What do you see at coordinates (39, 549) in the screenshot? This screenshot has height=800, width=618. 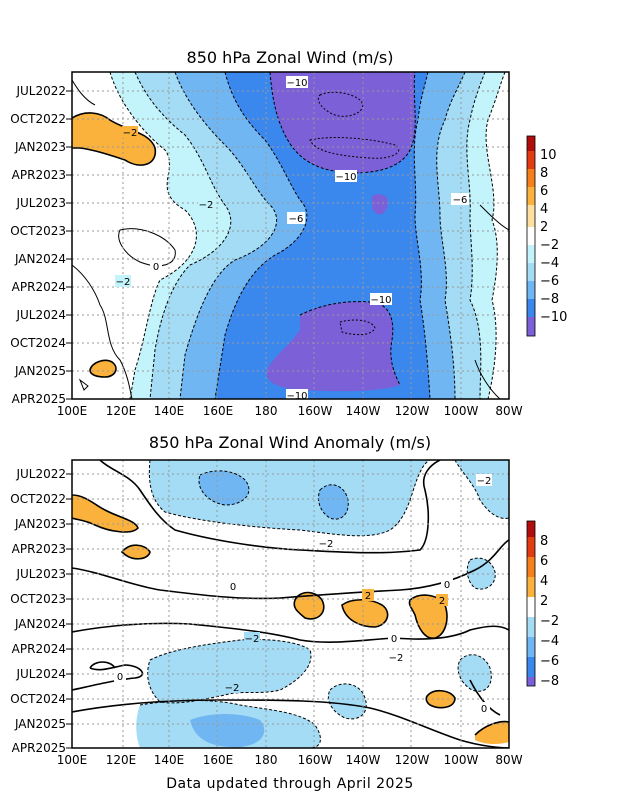 I see `panel2-ytick-3: APR2023` at bounding box center [39, 549].